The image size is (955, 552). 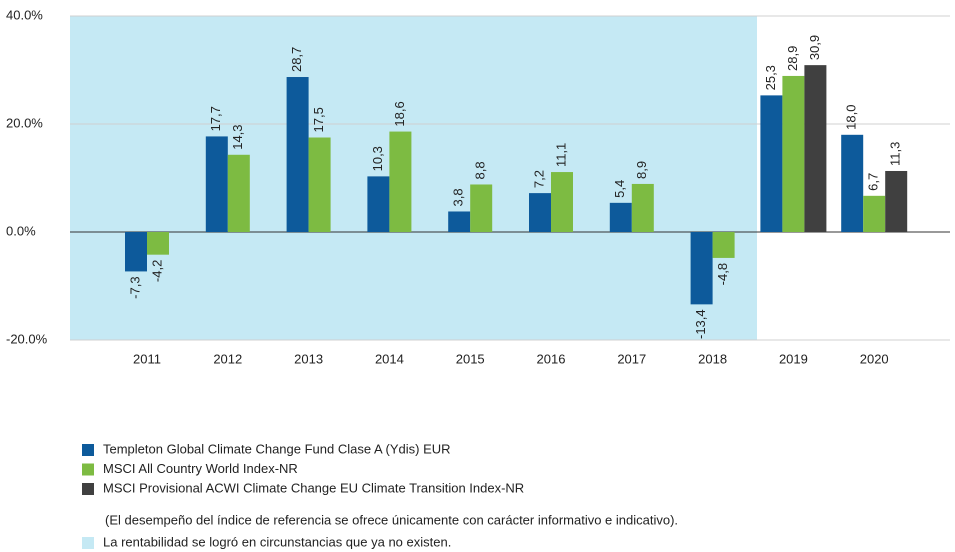 I want to click on y-tick-label: 0.0%, so click(x=21, y=230).